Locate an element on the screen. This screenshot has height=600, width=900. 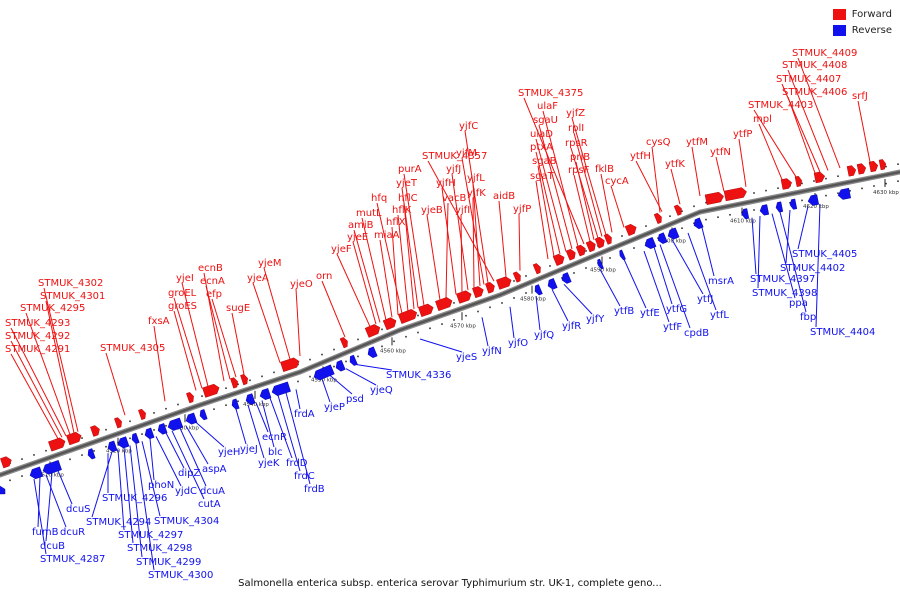
reverse-gene-label: yjdC is located at coordinates (186, 491).